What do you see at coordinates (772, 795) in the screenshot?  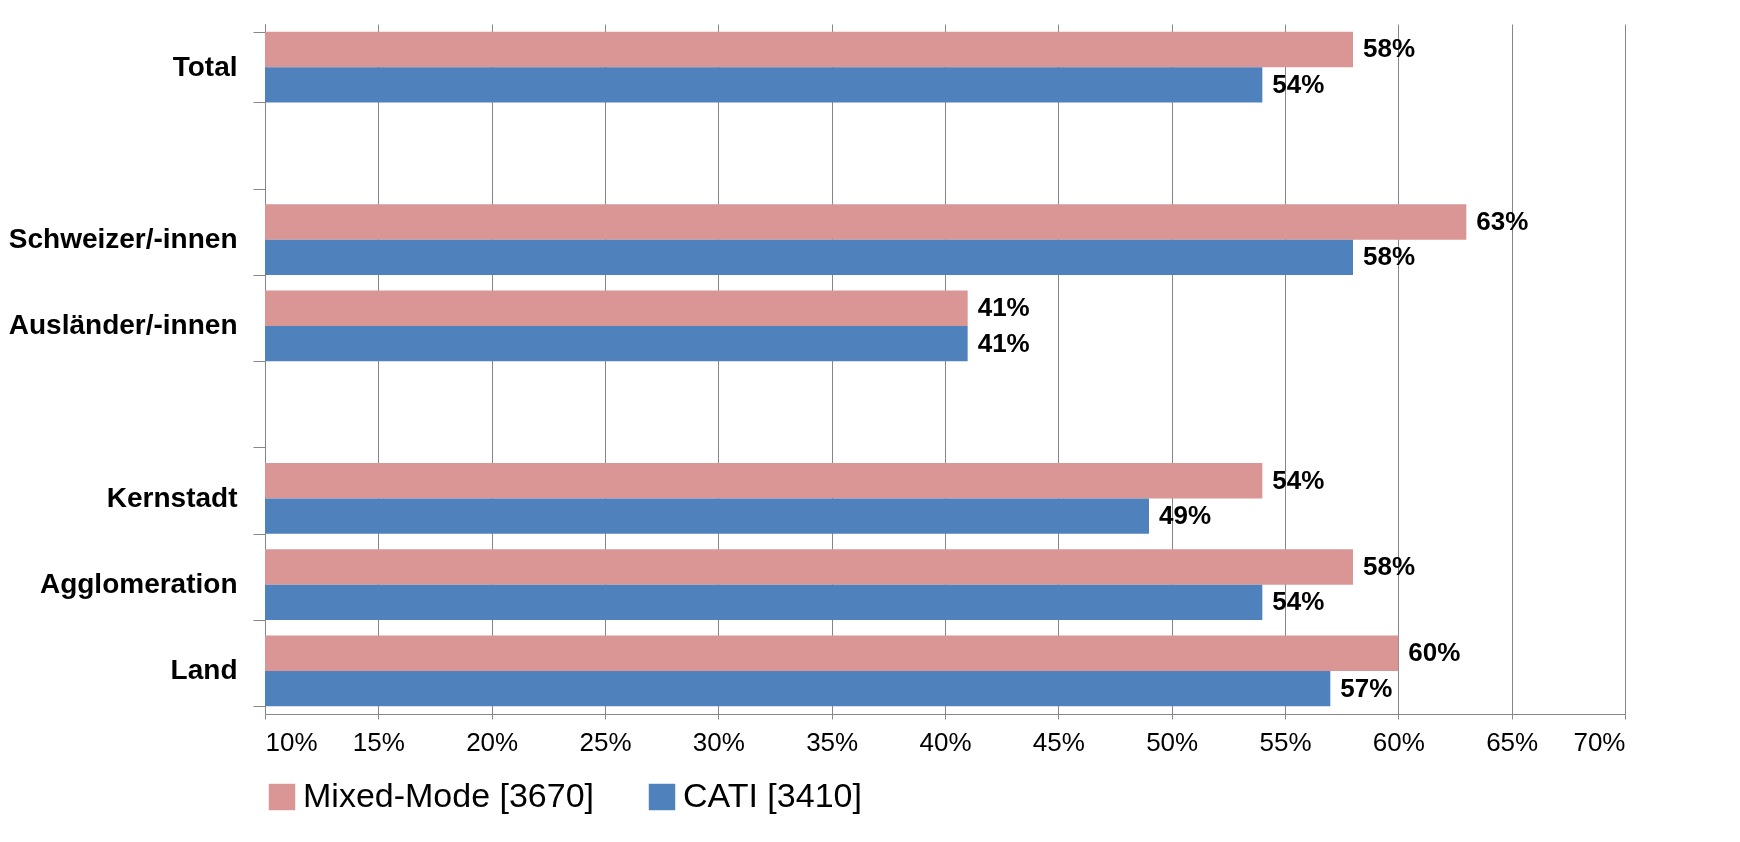 I see `legend-label: CATI [3410]` at bounding box center [772, 795].